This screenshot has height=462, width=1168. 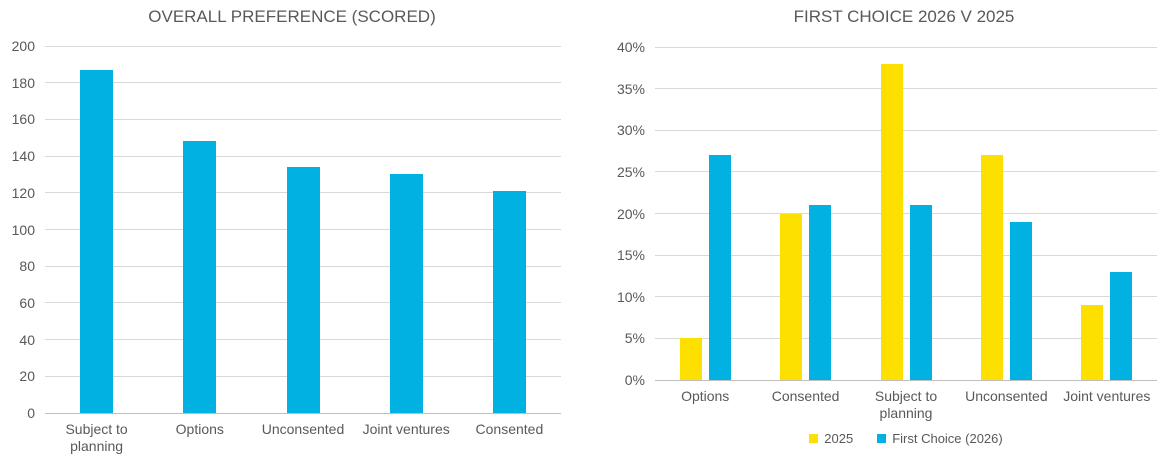 I want to click on y-tick-label: 20%, so click(x=630, y=213).